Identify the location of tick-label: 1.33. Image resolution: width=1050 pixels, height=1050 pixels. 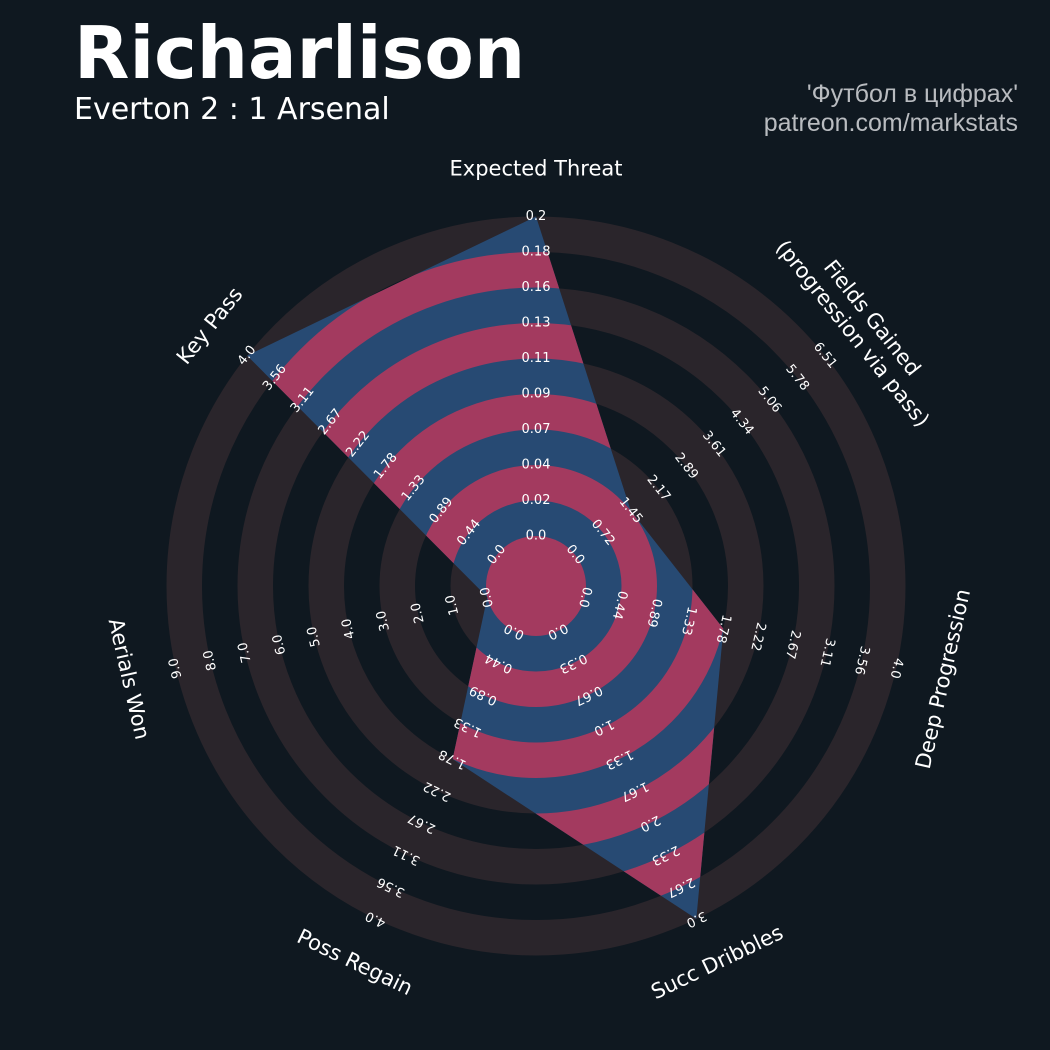
(688, 621).